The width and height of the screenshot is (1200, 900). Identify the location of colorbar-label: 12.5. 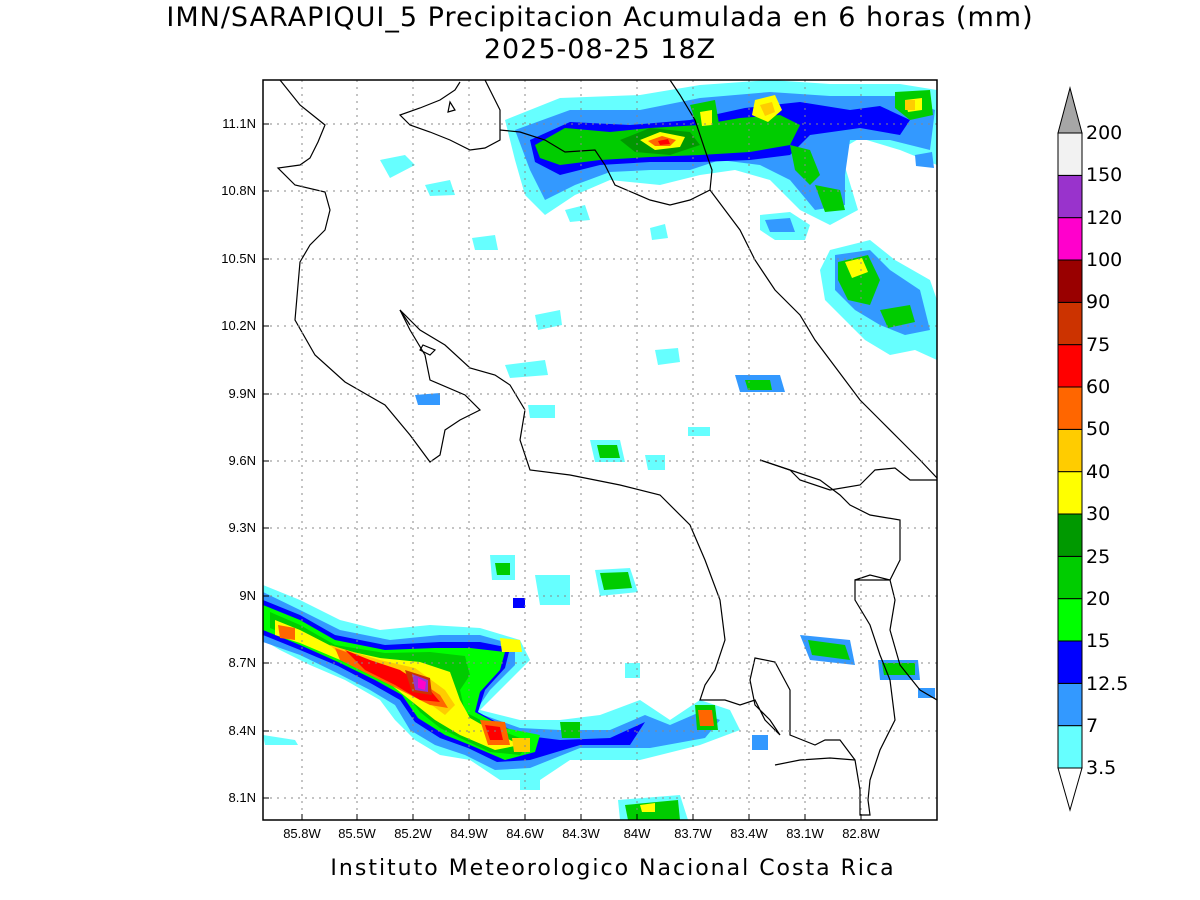
(1107, 684).